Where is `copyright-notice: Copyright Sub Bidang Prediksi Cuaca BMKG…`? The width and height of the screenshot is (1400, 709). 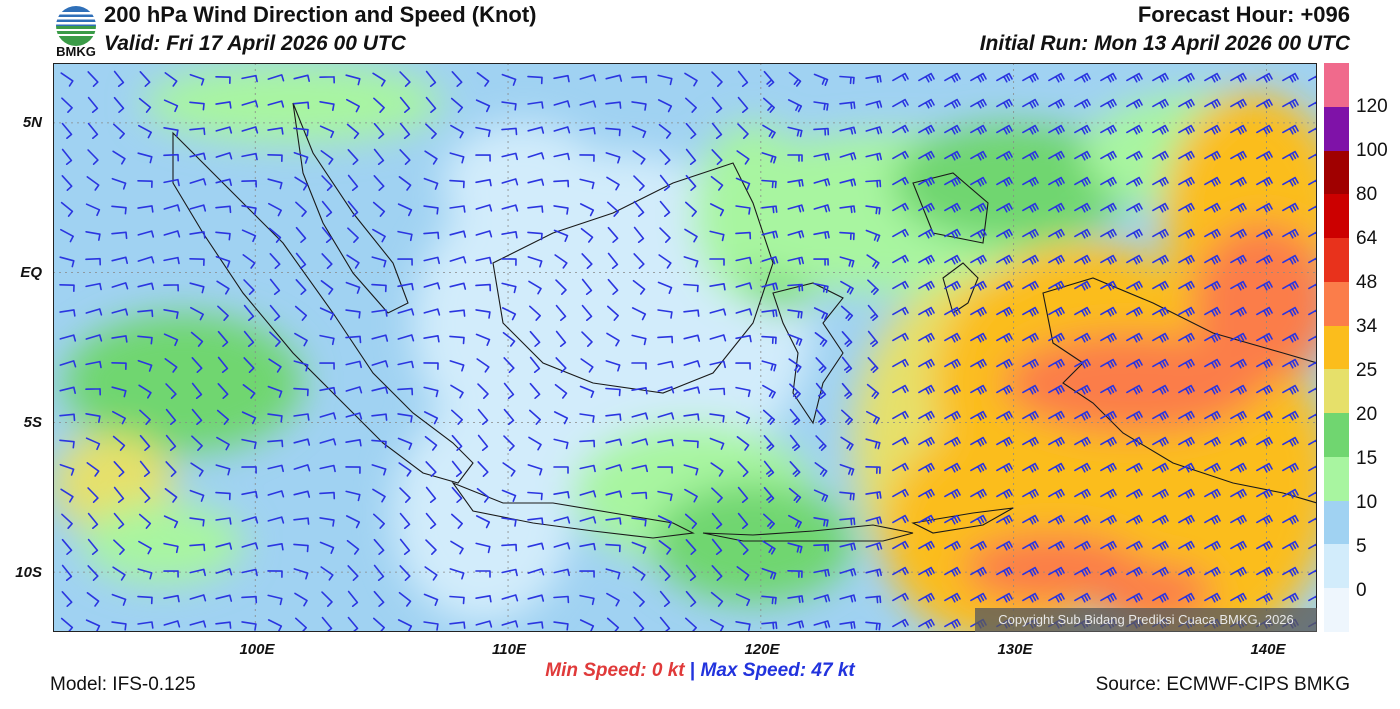
copyright-notice: Copyright Sub Bidang Prediksi Cuaca BMKG… is located at coordinates (1146, 620).